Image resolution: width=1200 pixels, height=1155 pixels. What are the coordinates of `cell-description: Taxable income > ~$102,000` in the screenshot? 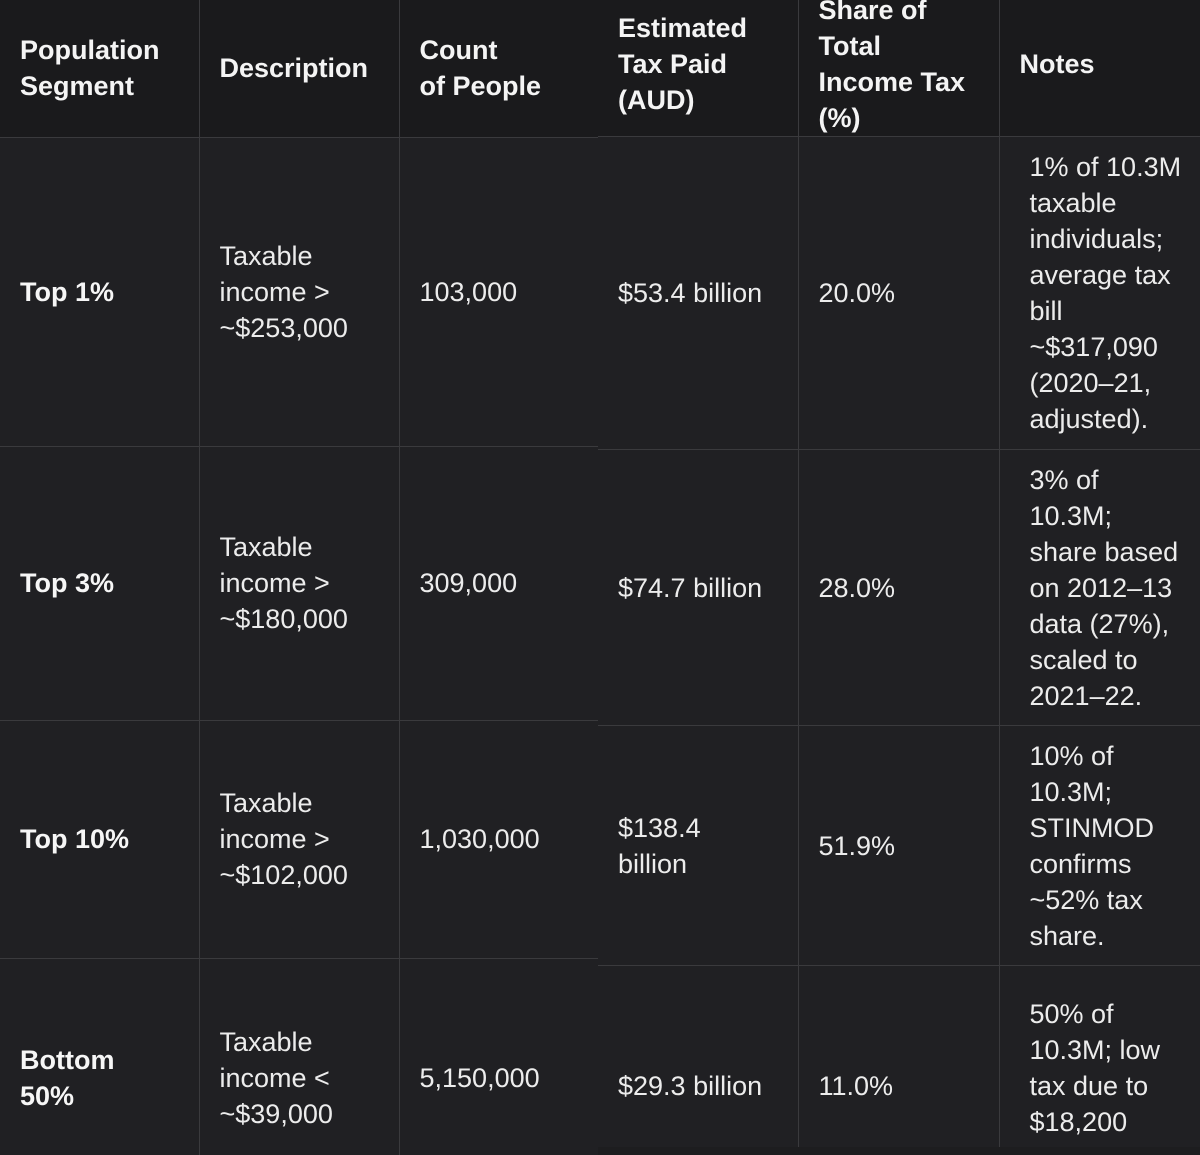 It's located at (299, 839).